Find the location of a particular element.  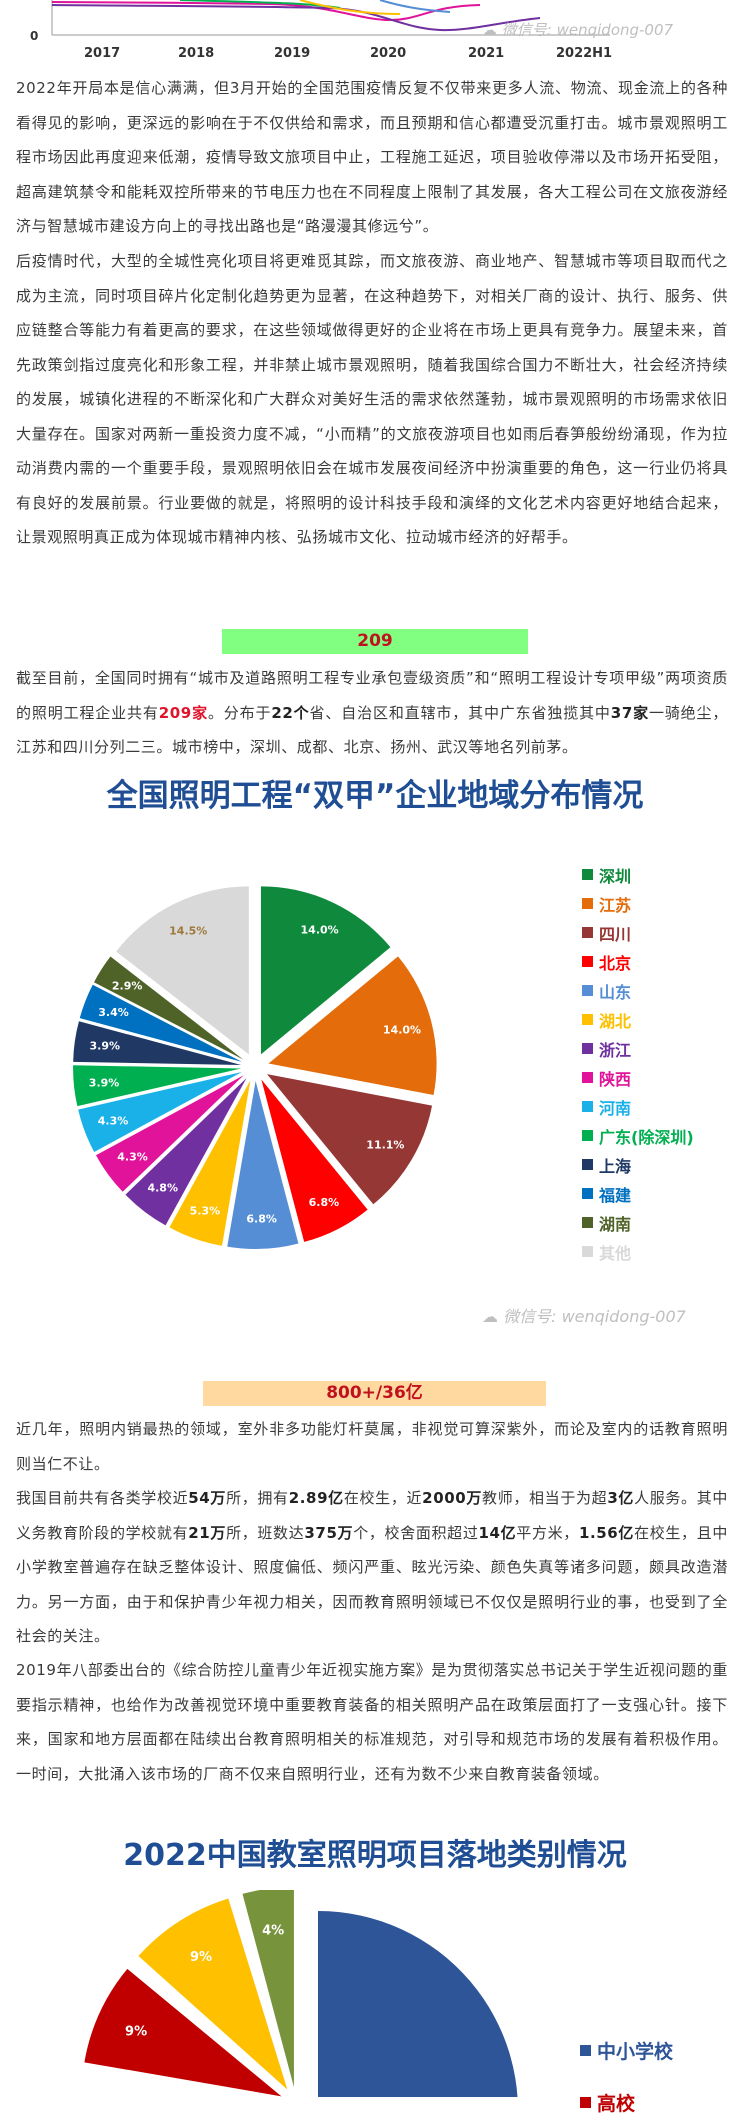

banner-209-text: 209 is located at coordinates (375, 641).